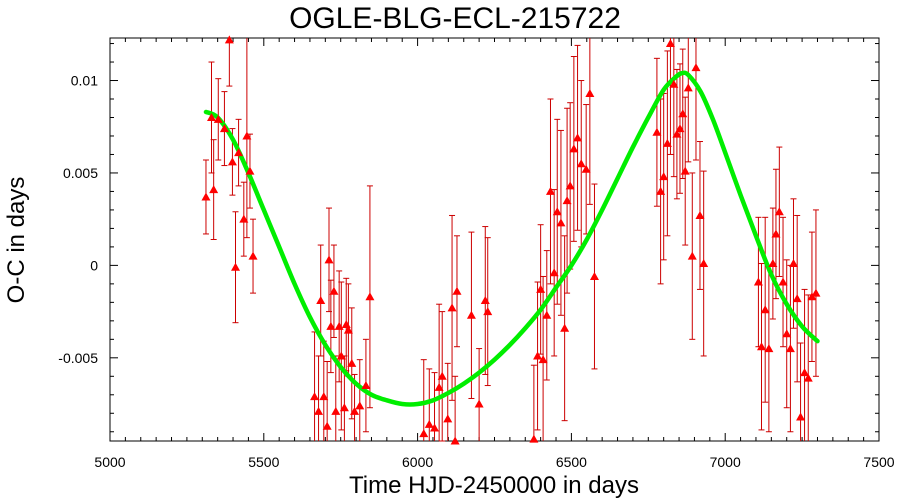 This screenshot has width=900, height=500. Describe the element at coordinates (263, 462) in the screenshot. I see `x-tick-label: 5500` at that location.